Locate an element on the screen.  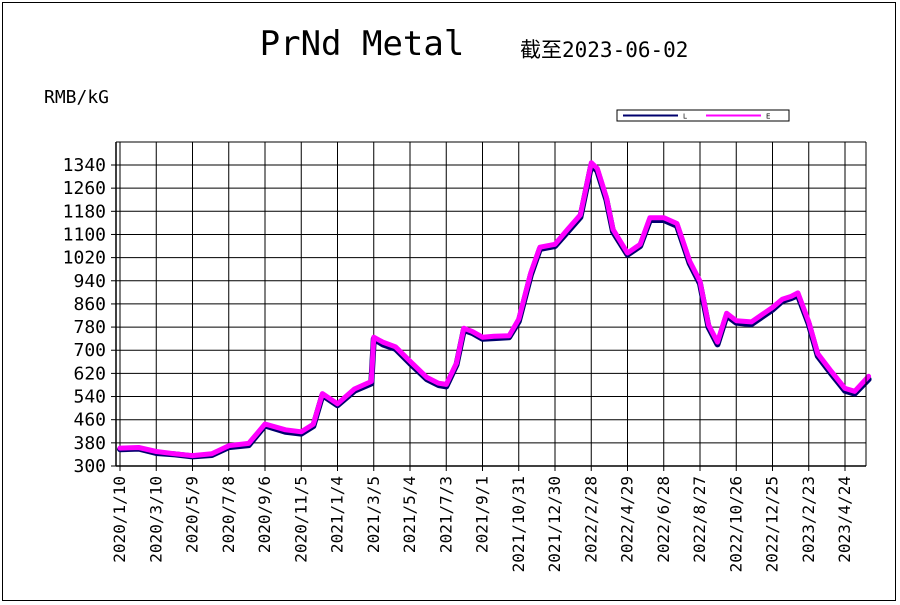
legend-label-L: L is located at coordinates (685, 117).